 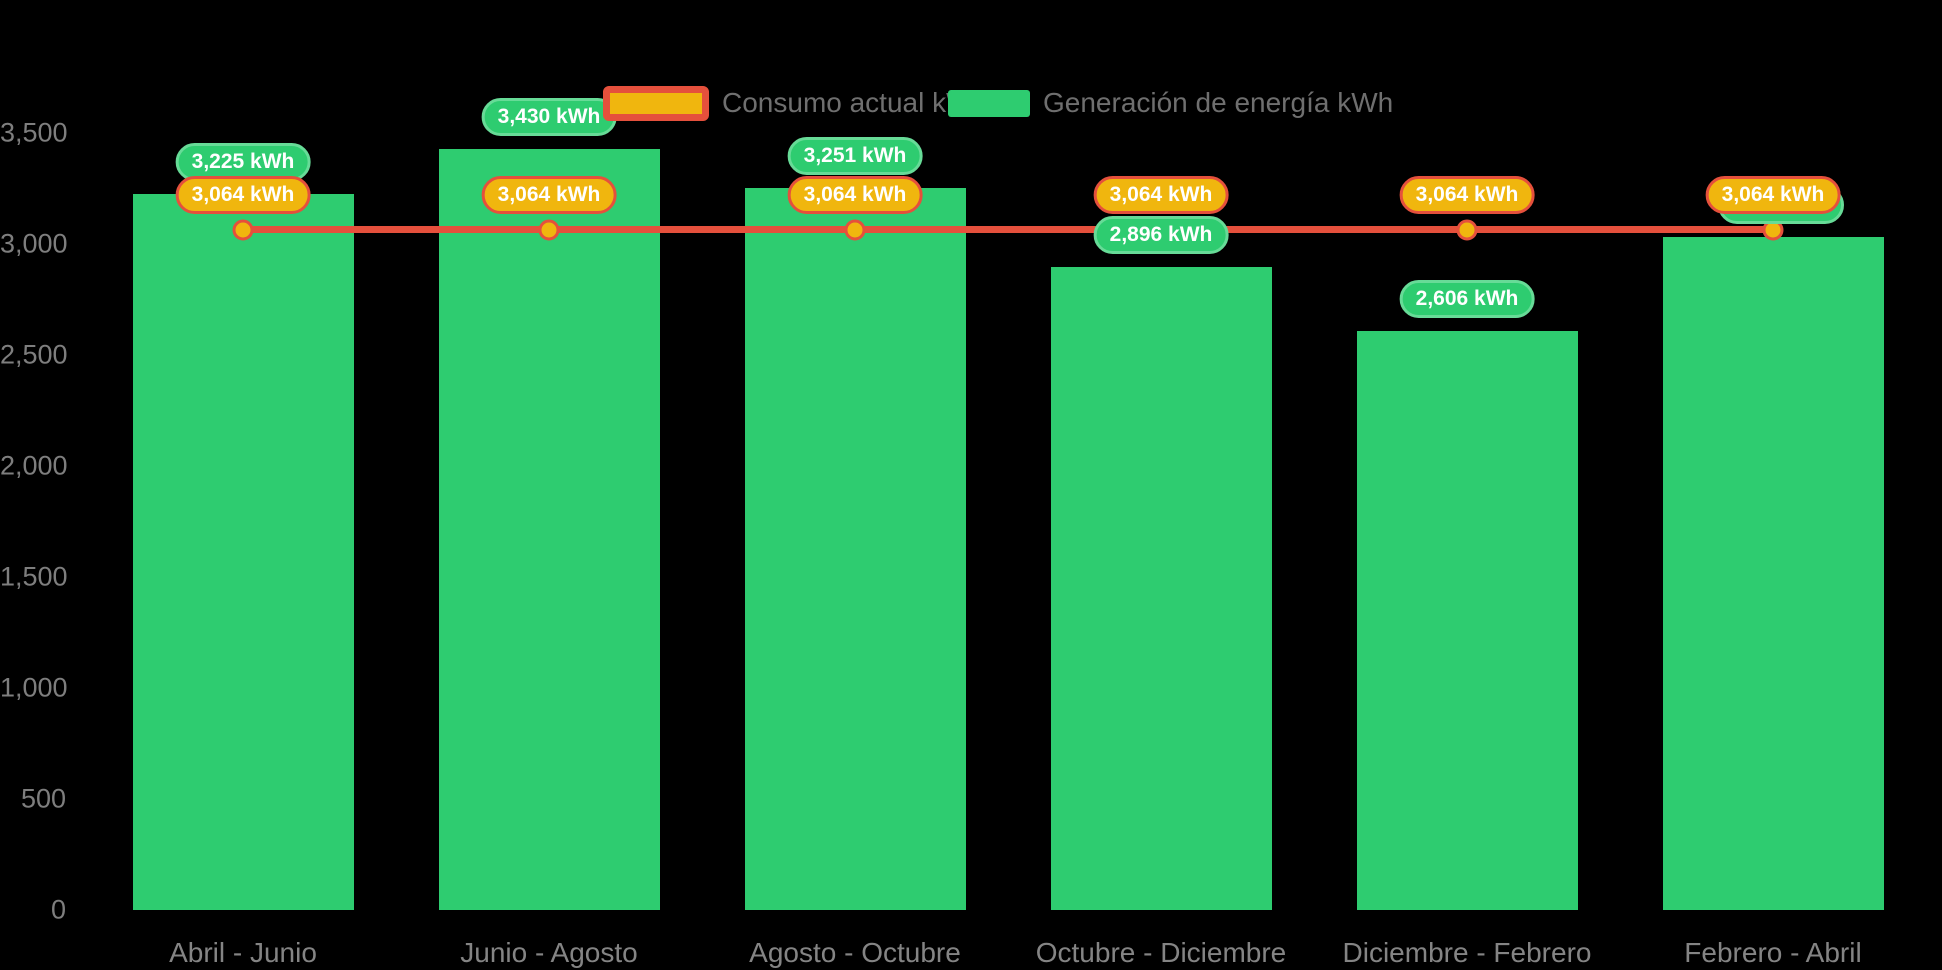 I want to click on bar-value-label: 2,896 kWh, so click(x=1161, y=235).